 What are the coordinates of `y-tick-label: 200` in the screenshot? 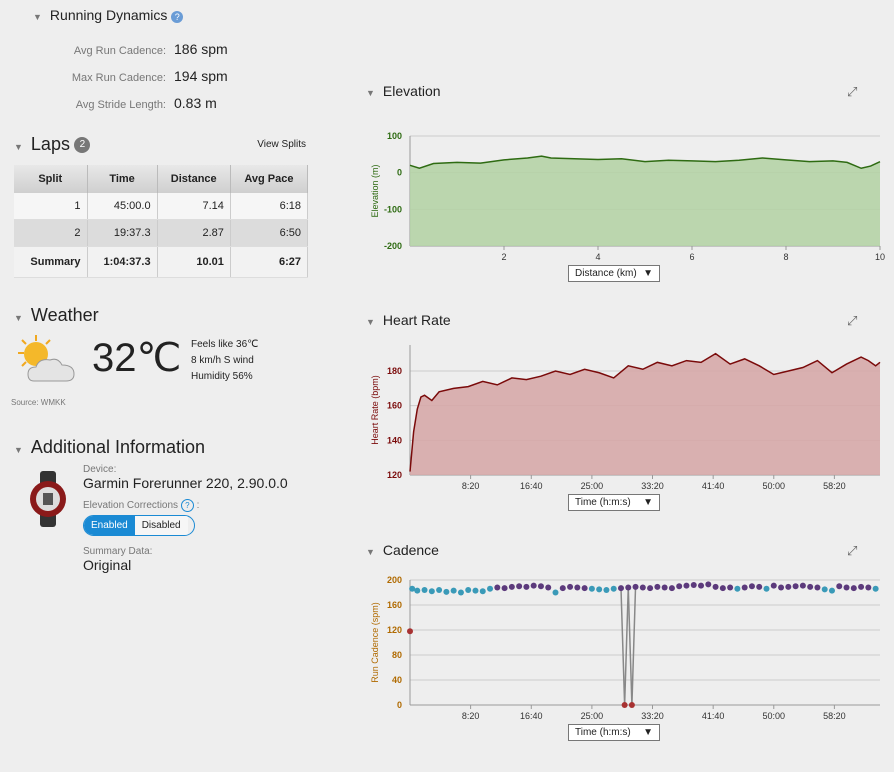 It's located at (394, 580).